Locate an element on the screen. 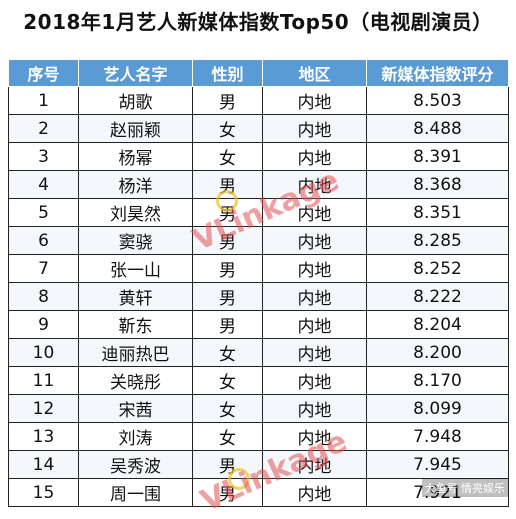  table-row: 15 周一围男内地 7.921 is located at coordinates (258, 492).